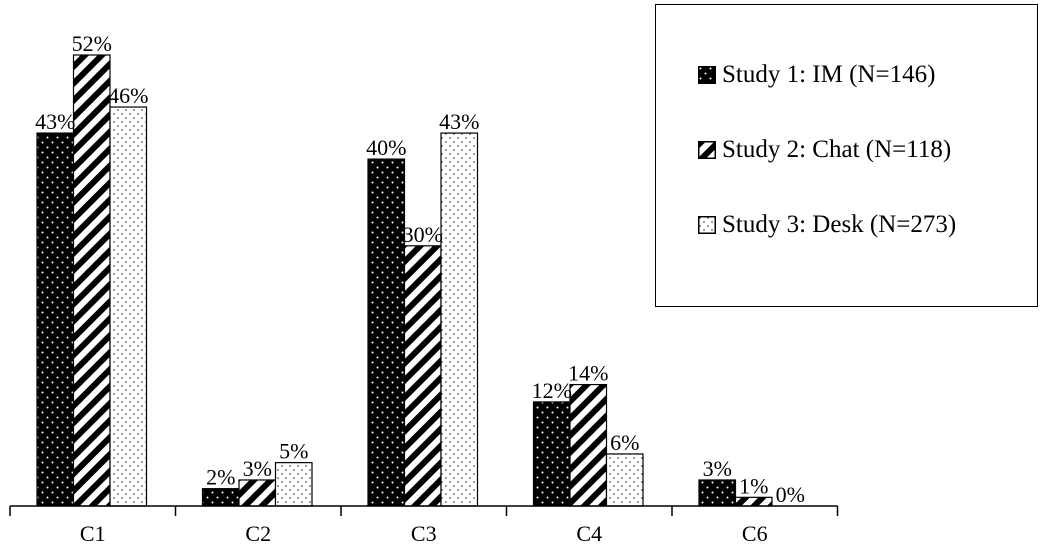  What do you see at coordinates (588, 373) in the screenshot?
I see `data-label-c4-series-2: 14%` at bounding box center [588, 373].